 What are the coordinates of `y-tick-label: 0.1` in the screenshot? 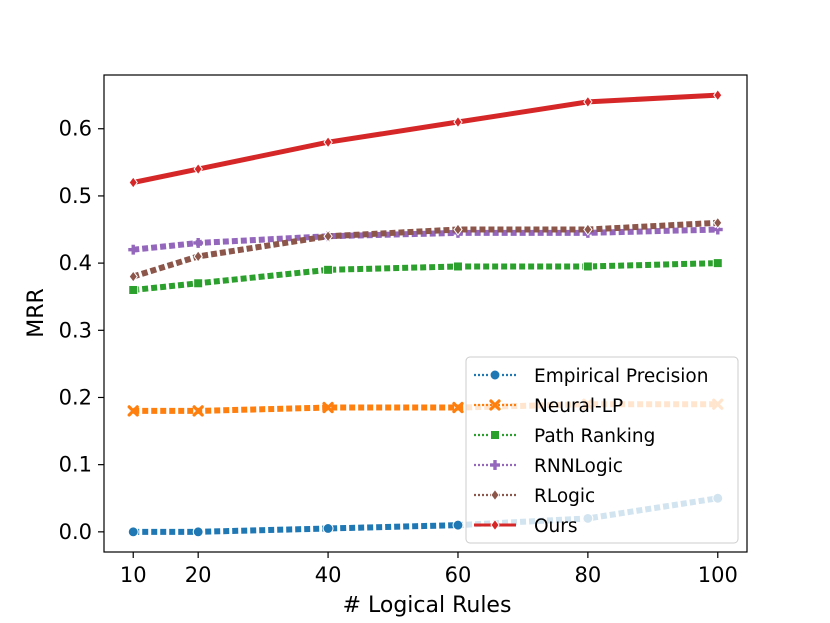 It's located at (75, 465).